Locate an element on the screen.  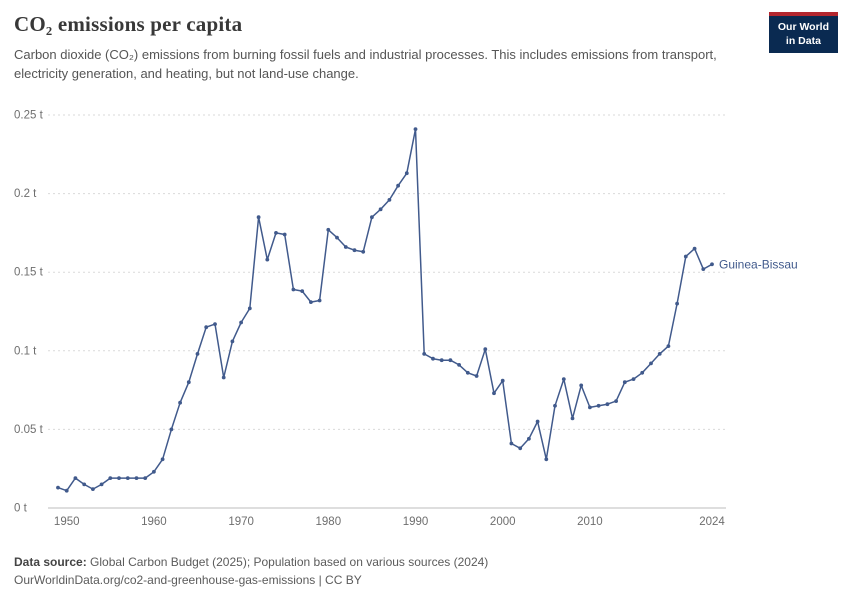
data-source-label: Data source: is located at coordinates (50, 561).